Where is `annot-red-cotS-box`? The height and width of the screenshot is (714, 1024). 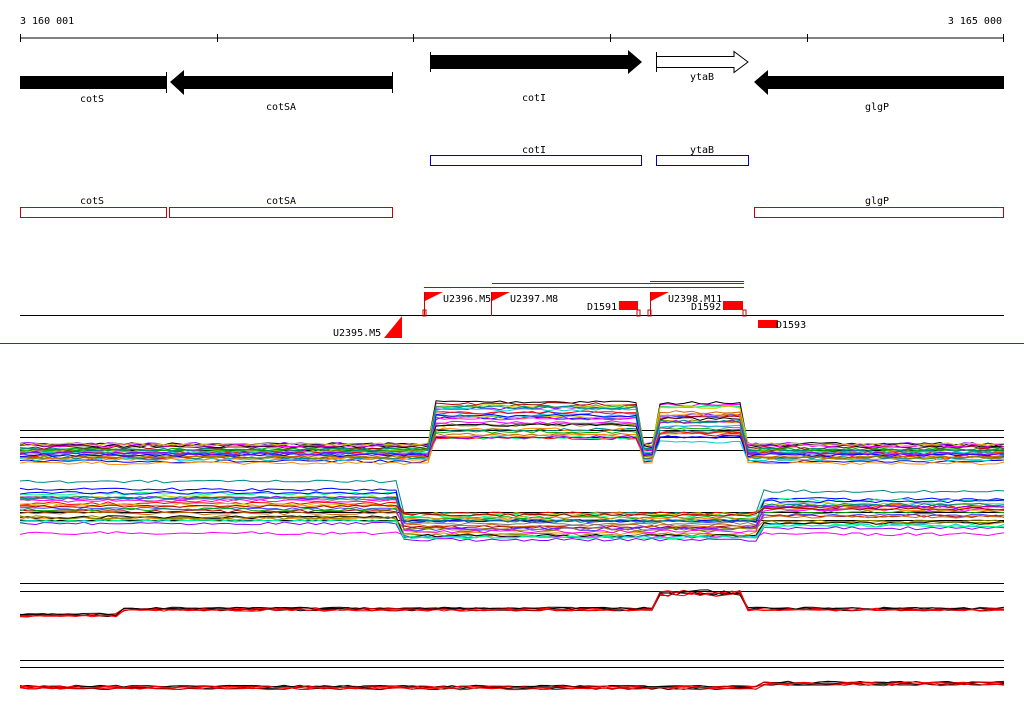 annot-red-cotS-box is located at coordinates (93, 212).